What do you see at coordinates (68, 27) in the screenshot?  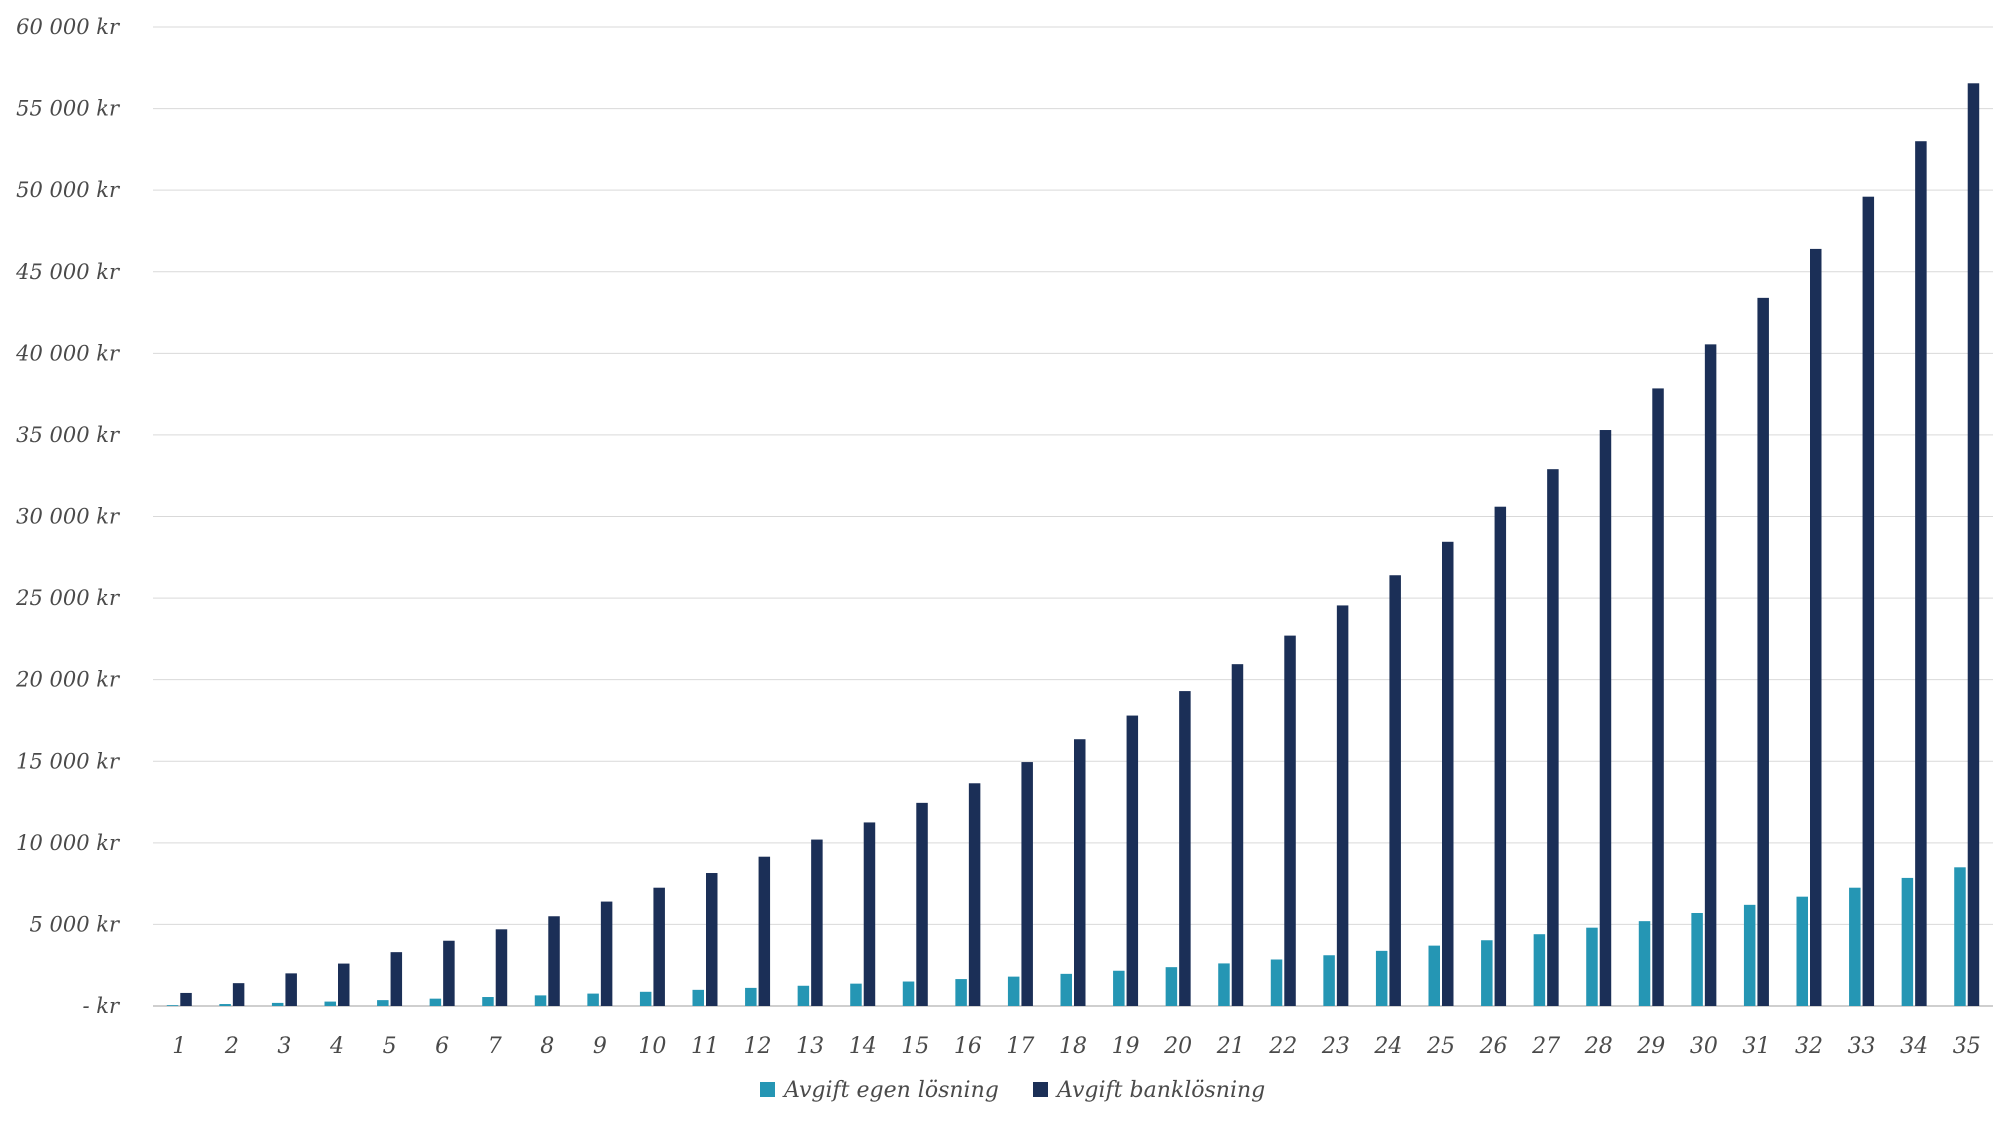 I see `y-tick-label: 60 000 kr` at bounding box center [68, 27].